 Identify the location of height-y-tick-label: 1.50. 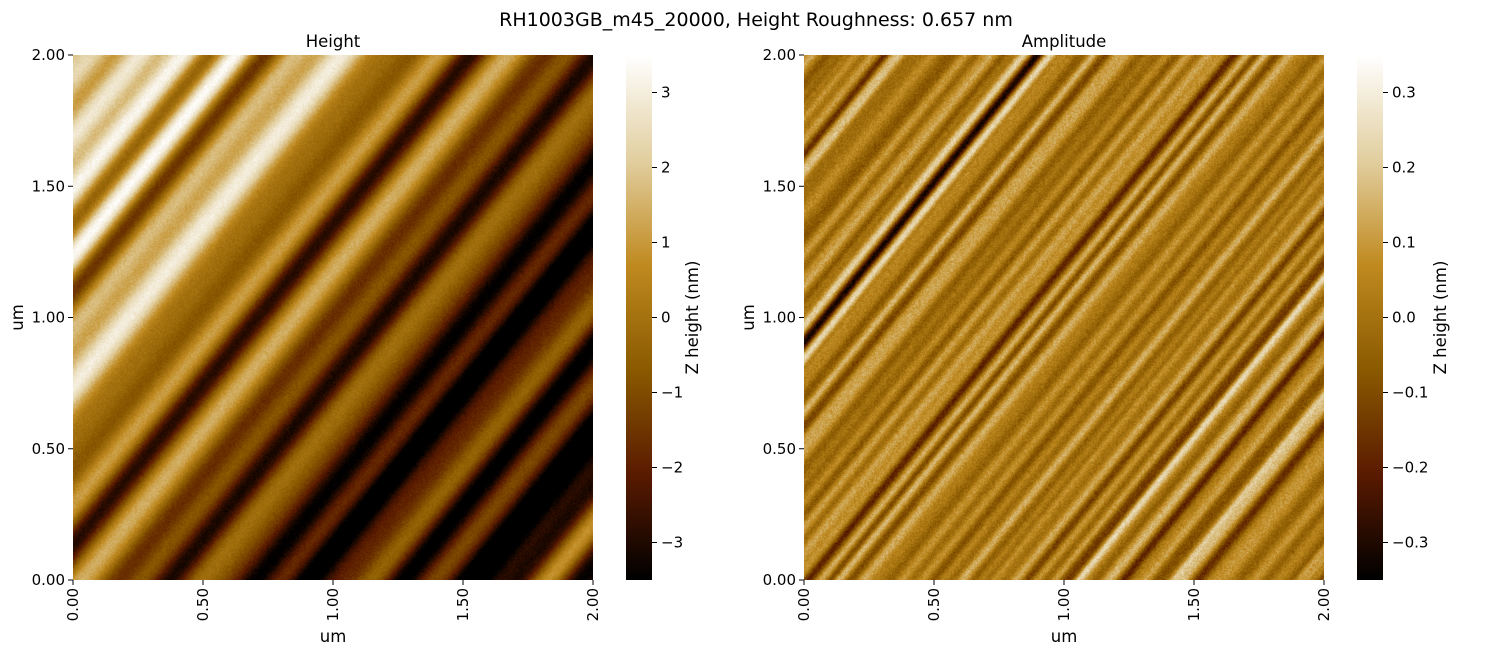
(48, 186).